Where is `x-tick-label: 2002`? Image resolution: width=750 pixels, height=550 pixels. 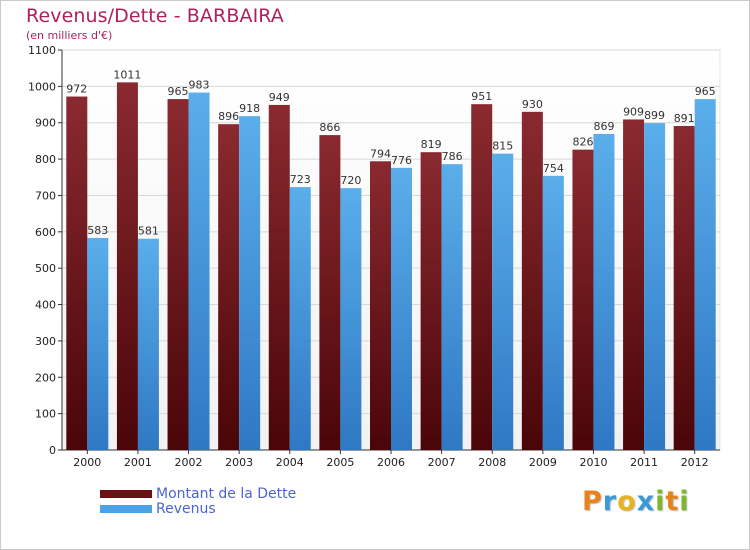
x-tick-label: 2002 is located at coordinates (189, 462).